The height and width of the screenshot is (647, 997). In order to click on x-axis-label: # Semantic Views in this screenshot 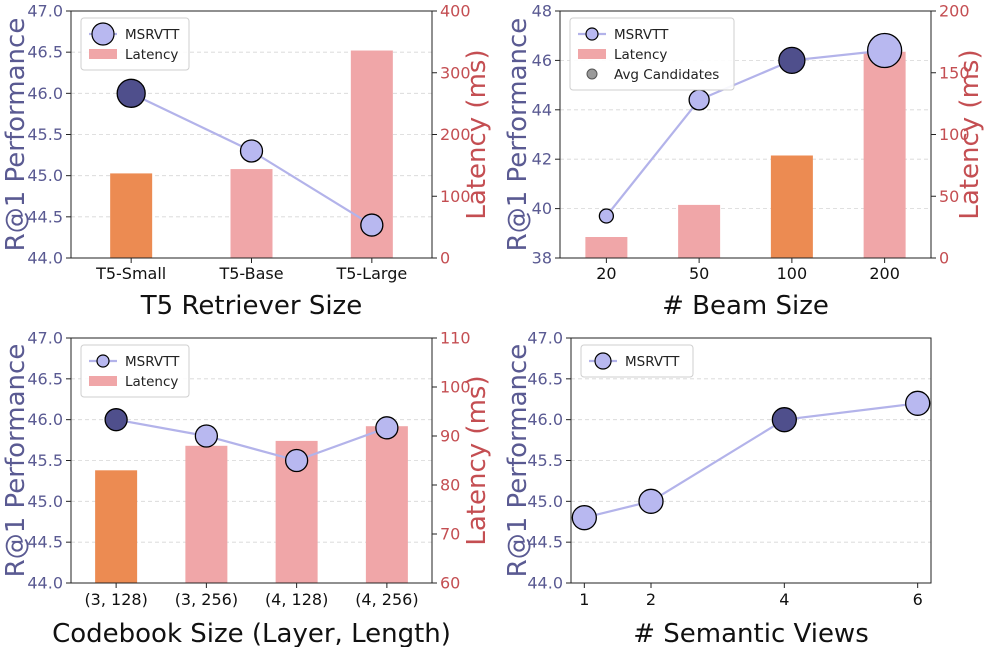, I will do `click(751, 633)`.